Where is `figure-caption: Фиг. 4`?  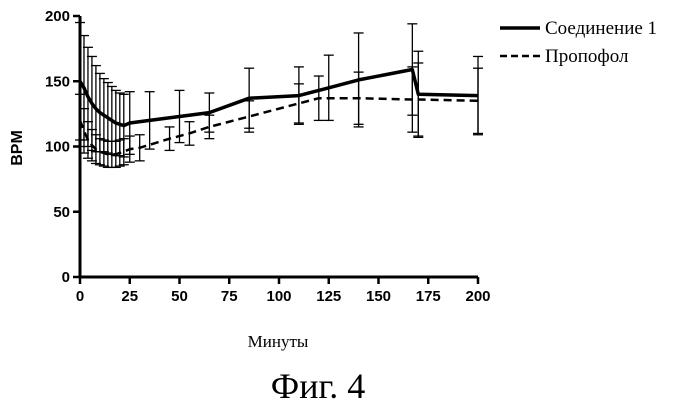
figure-caption: Фиг. 4 is located at coordinates (318, 386).